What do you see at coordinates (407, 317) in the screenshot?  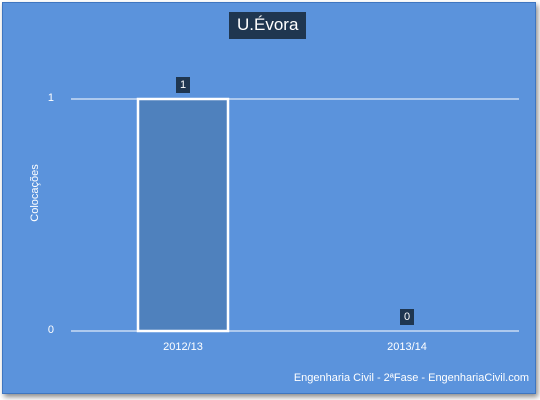 I see `data-label: 0` at bounding box center [407, 317].